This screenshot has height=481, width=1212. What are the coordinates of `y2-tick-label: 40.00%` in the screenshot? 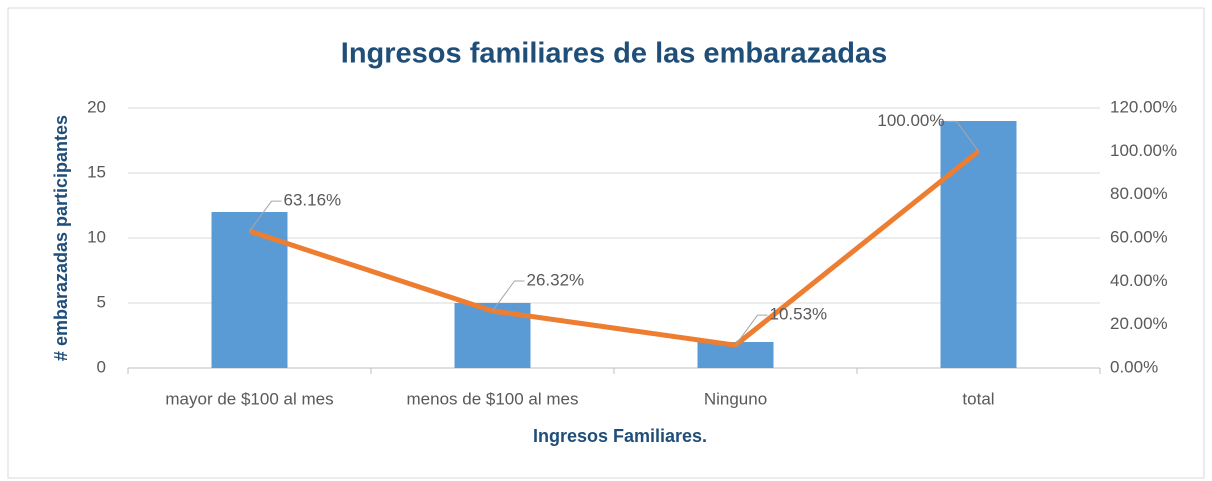 It's located at (1139, 280).